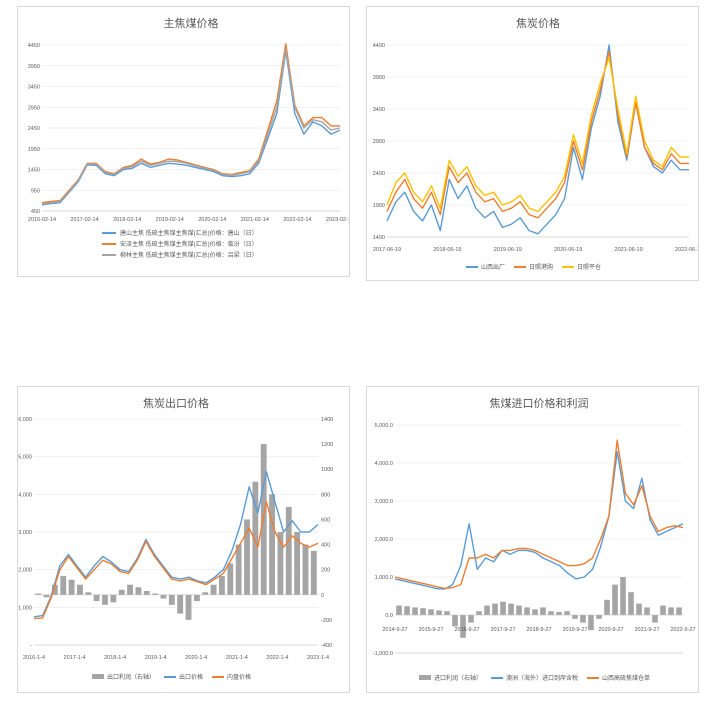  Describe the element at coordinates (387, 250) in the screenshot. I see `x-tick-label: 2017-06-19` at that location.